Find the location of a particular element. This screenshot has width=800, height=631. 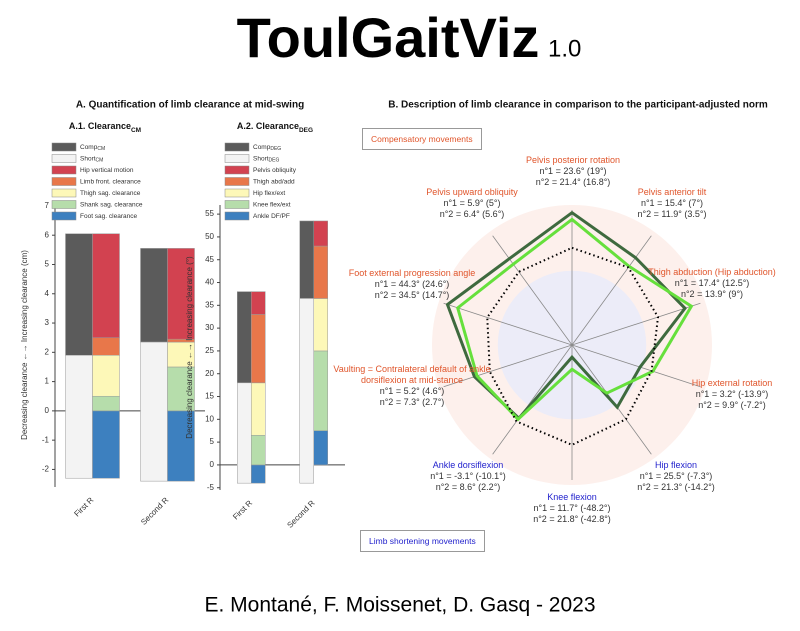

axis-detail: n°1 = 11.7° (-48.2°) is located at coordinates (572, 508).